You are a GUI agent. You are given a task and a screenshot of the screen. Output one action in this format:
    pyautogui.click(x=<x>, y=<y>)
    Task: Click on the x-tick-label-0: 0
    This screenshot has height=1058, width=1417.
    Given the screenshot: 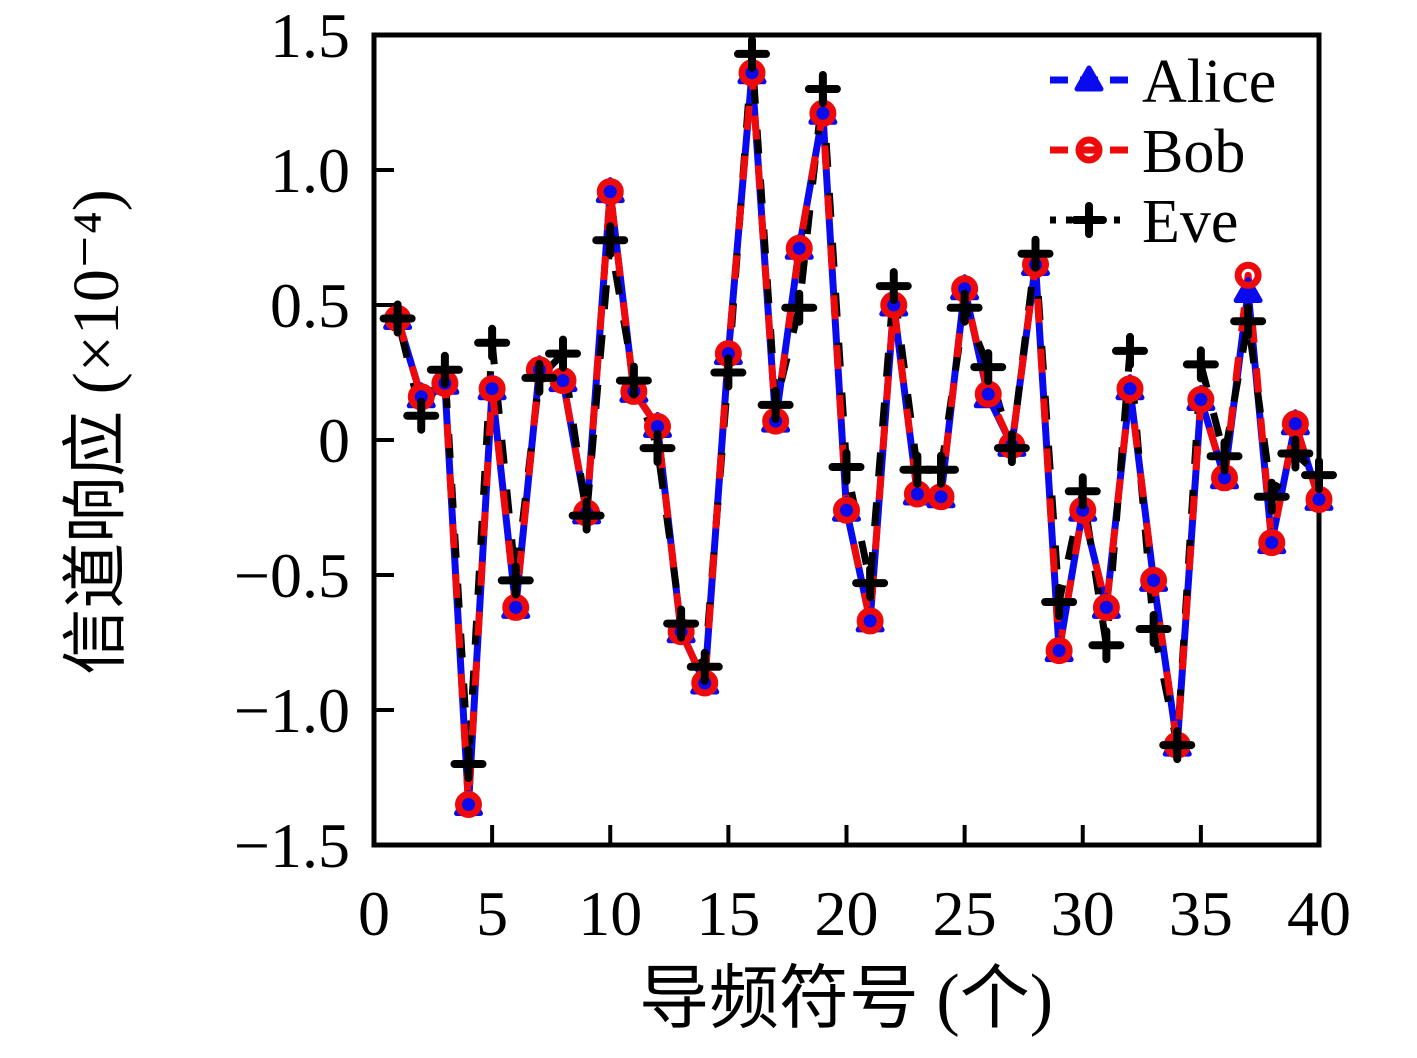 What is the action you would take?
    pyautogui.click(x=374, y=913)
    